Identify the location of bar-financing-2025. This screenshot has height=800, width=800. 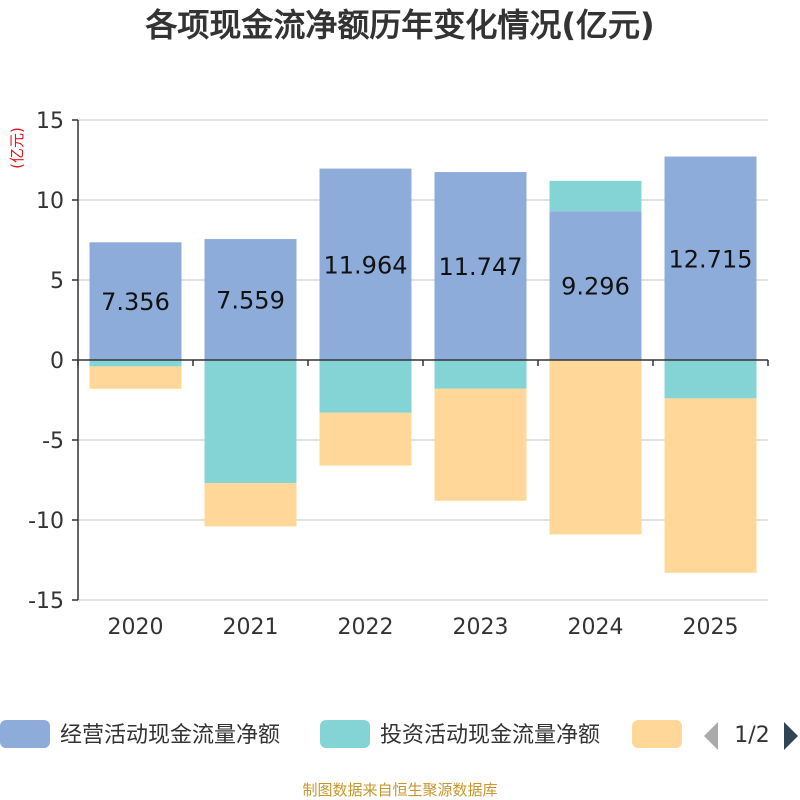
(710, 485).